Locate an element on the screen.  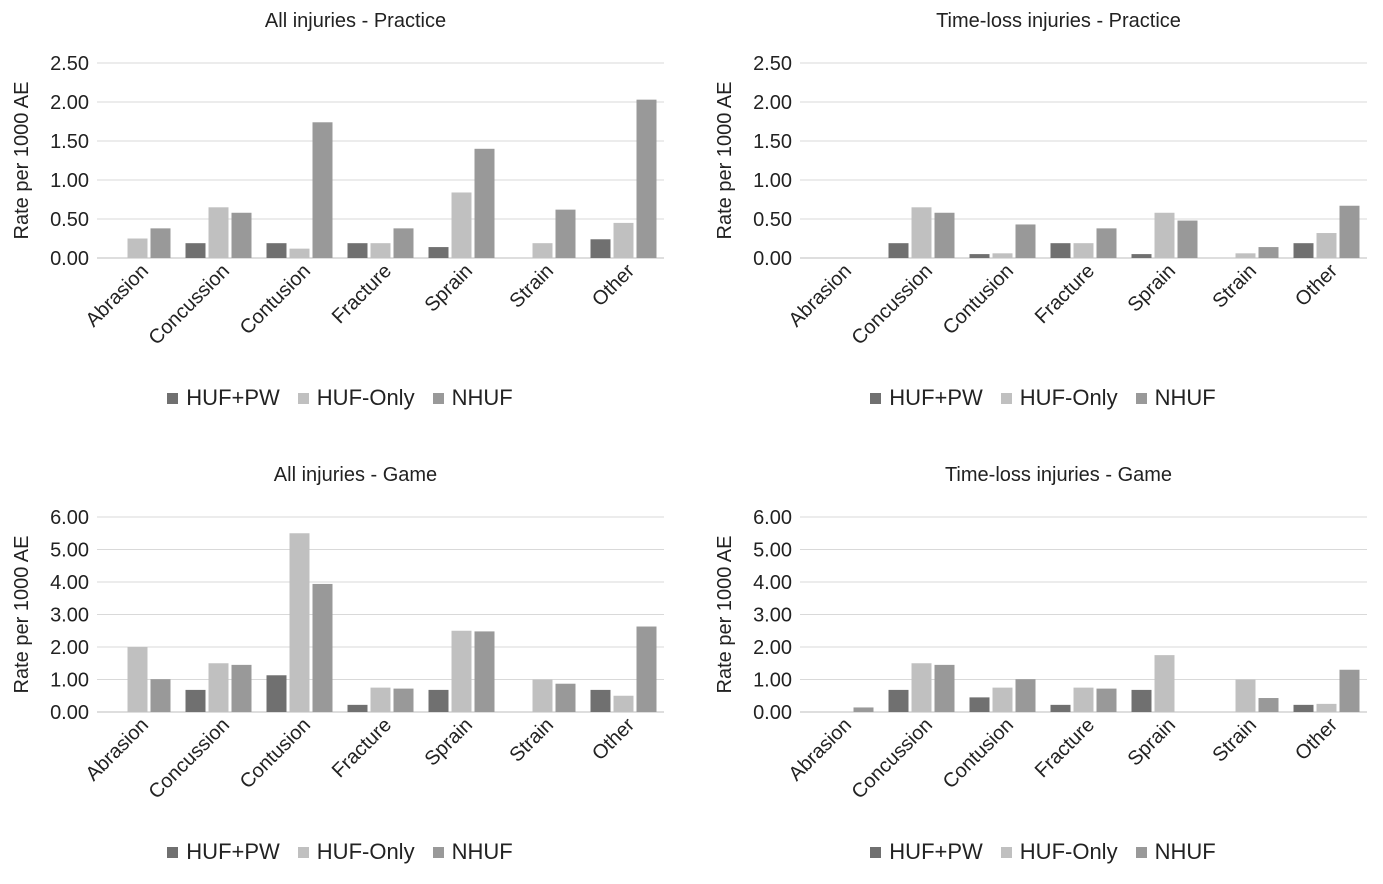
legend-label: NHUF is located at coordinates (1185, 397).